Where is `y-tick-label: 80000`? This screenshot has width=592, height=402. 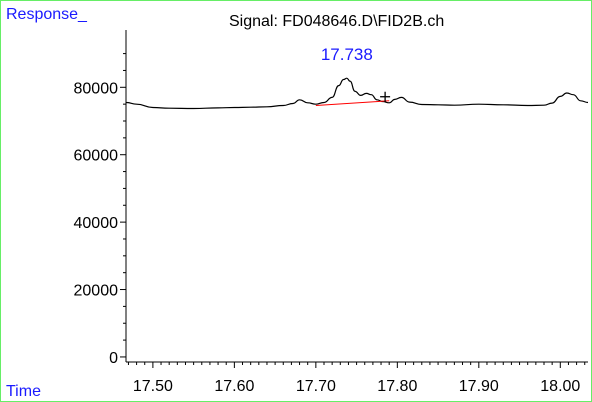
y-tick-label: 80000 is located at coordinates (96, 88).